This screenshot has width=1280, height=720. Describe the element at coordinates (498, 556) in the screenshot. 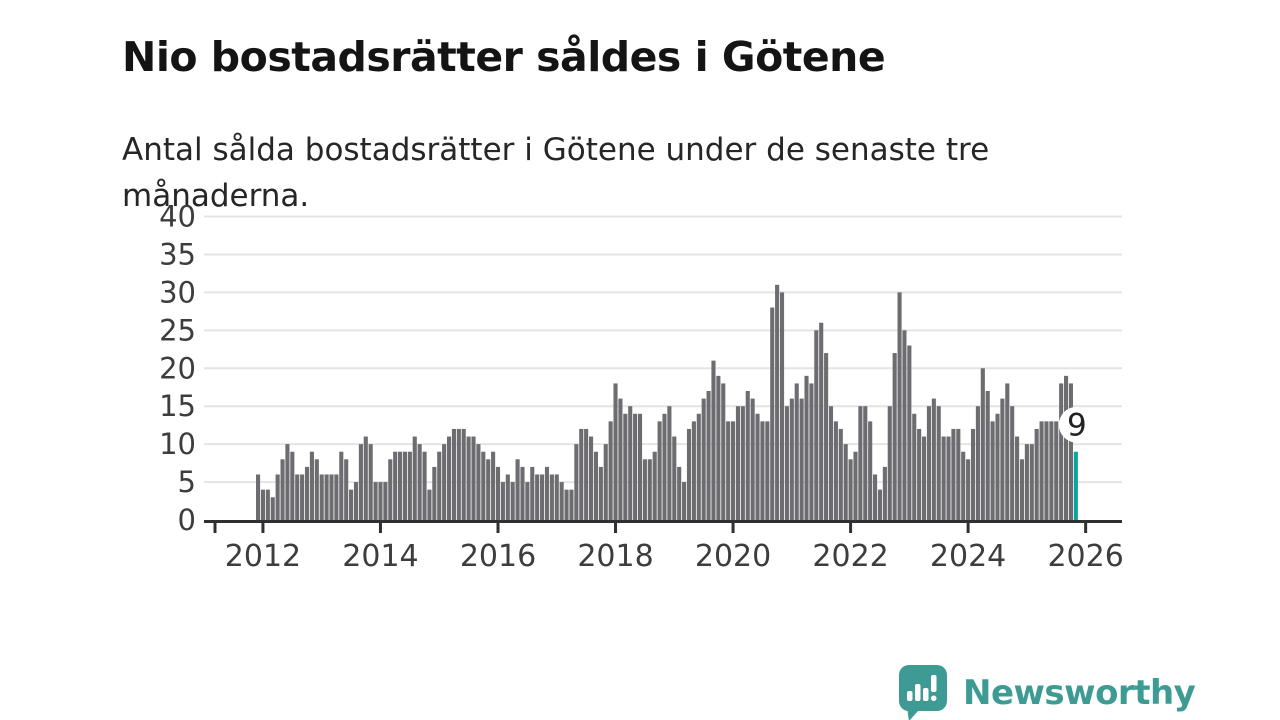

I see `x-axis-label: 2016` at that location.